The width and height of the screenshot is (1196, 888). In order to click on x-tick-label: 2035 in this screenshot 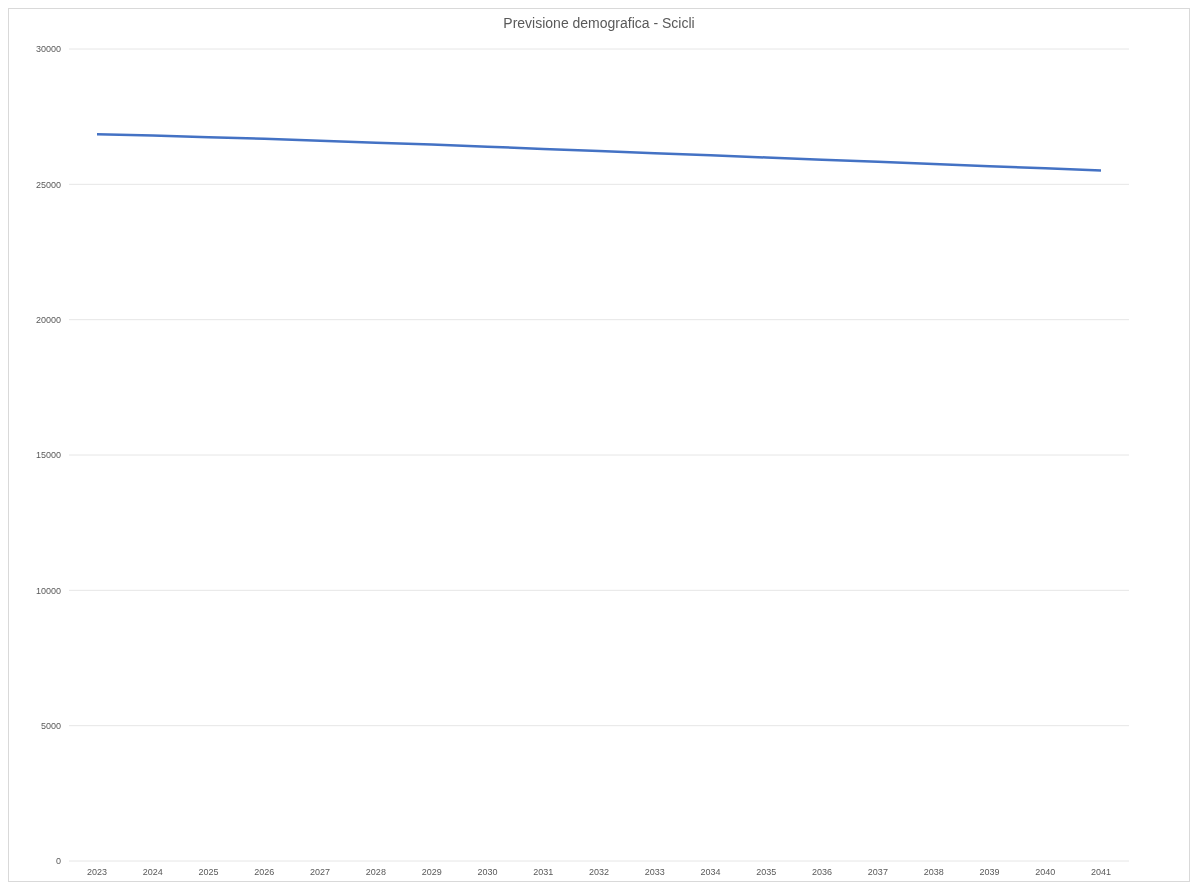, I will do `click(766, 872)`.